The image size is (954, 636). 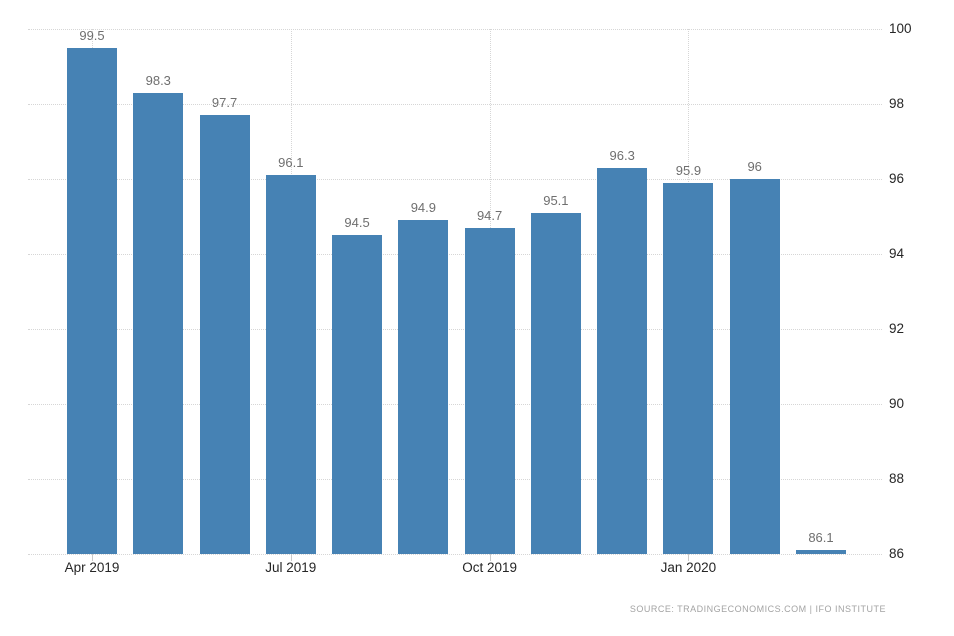 I want to click on bar-value-label: 94.9, so click(x=423, y=208).